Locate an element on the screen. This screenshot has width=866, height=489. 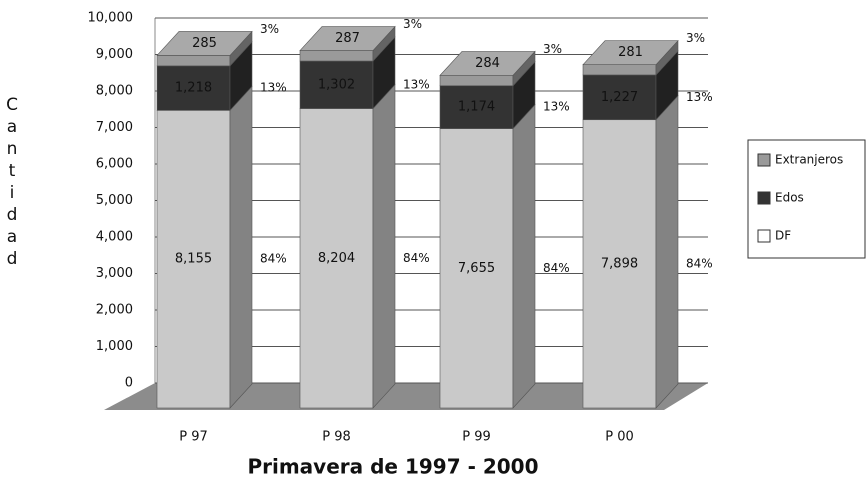
x-tick-label: P 00 is located at coordinates (619, 437).